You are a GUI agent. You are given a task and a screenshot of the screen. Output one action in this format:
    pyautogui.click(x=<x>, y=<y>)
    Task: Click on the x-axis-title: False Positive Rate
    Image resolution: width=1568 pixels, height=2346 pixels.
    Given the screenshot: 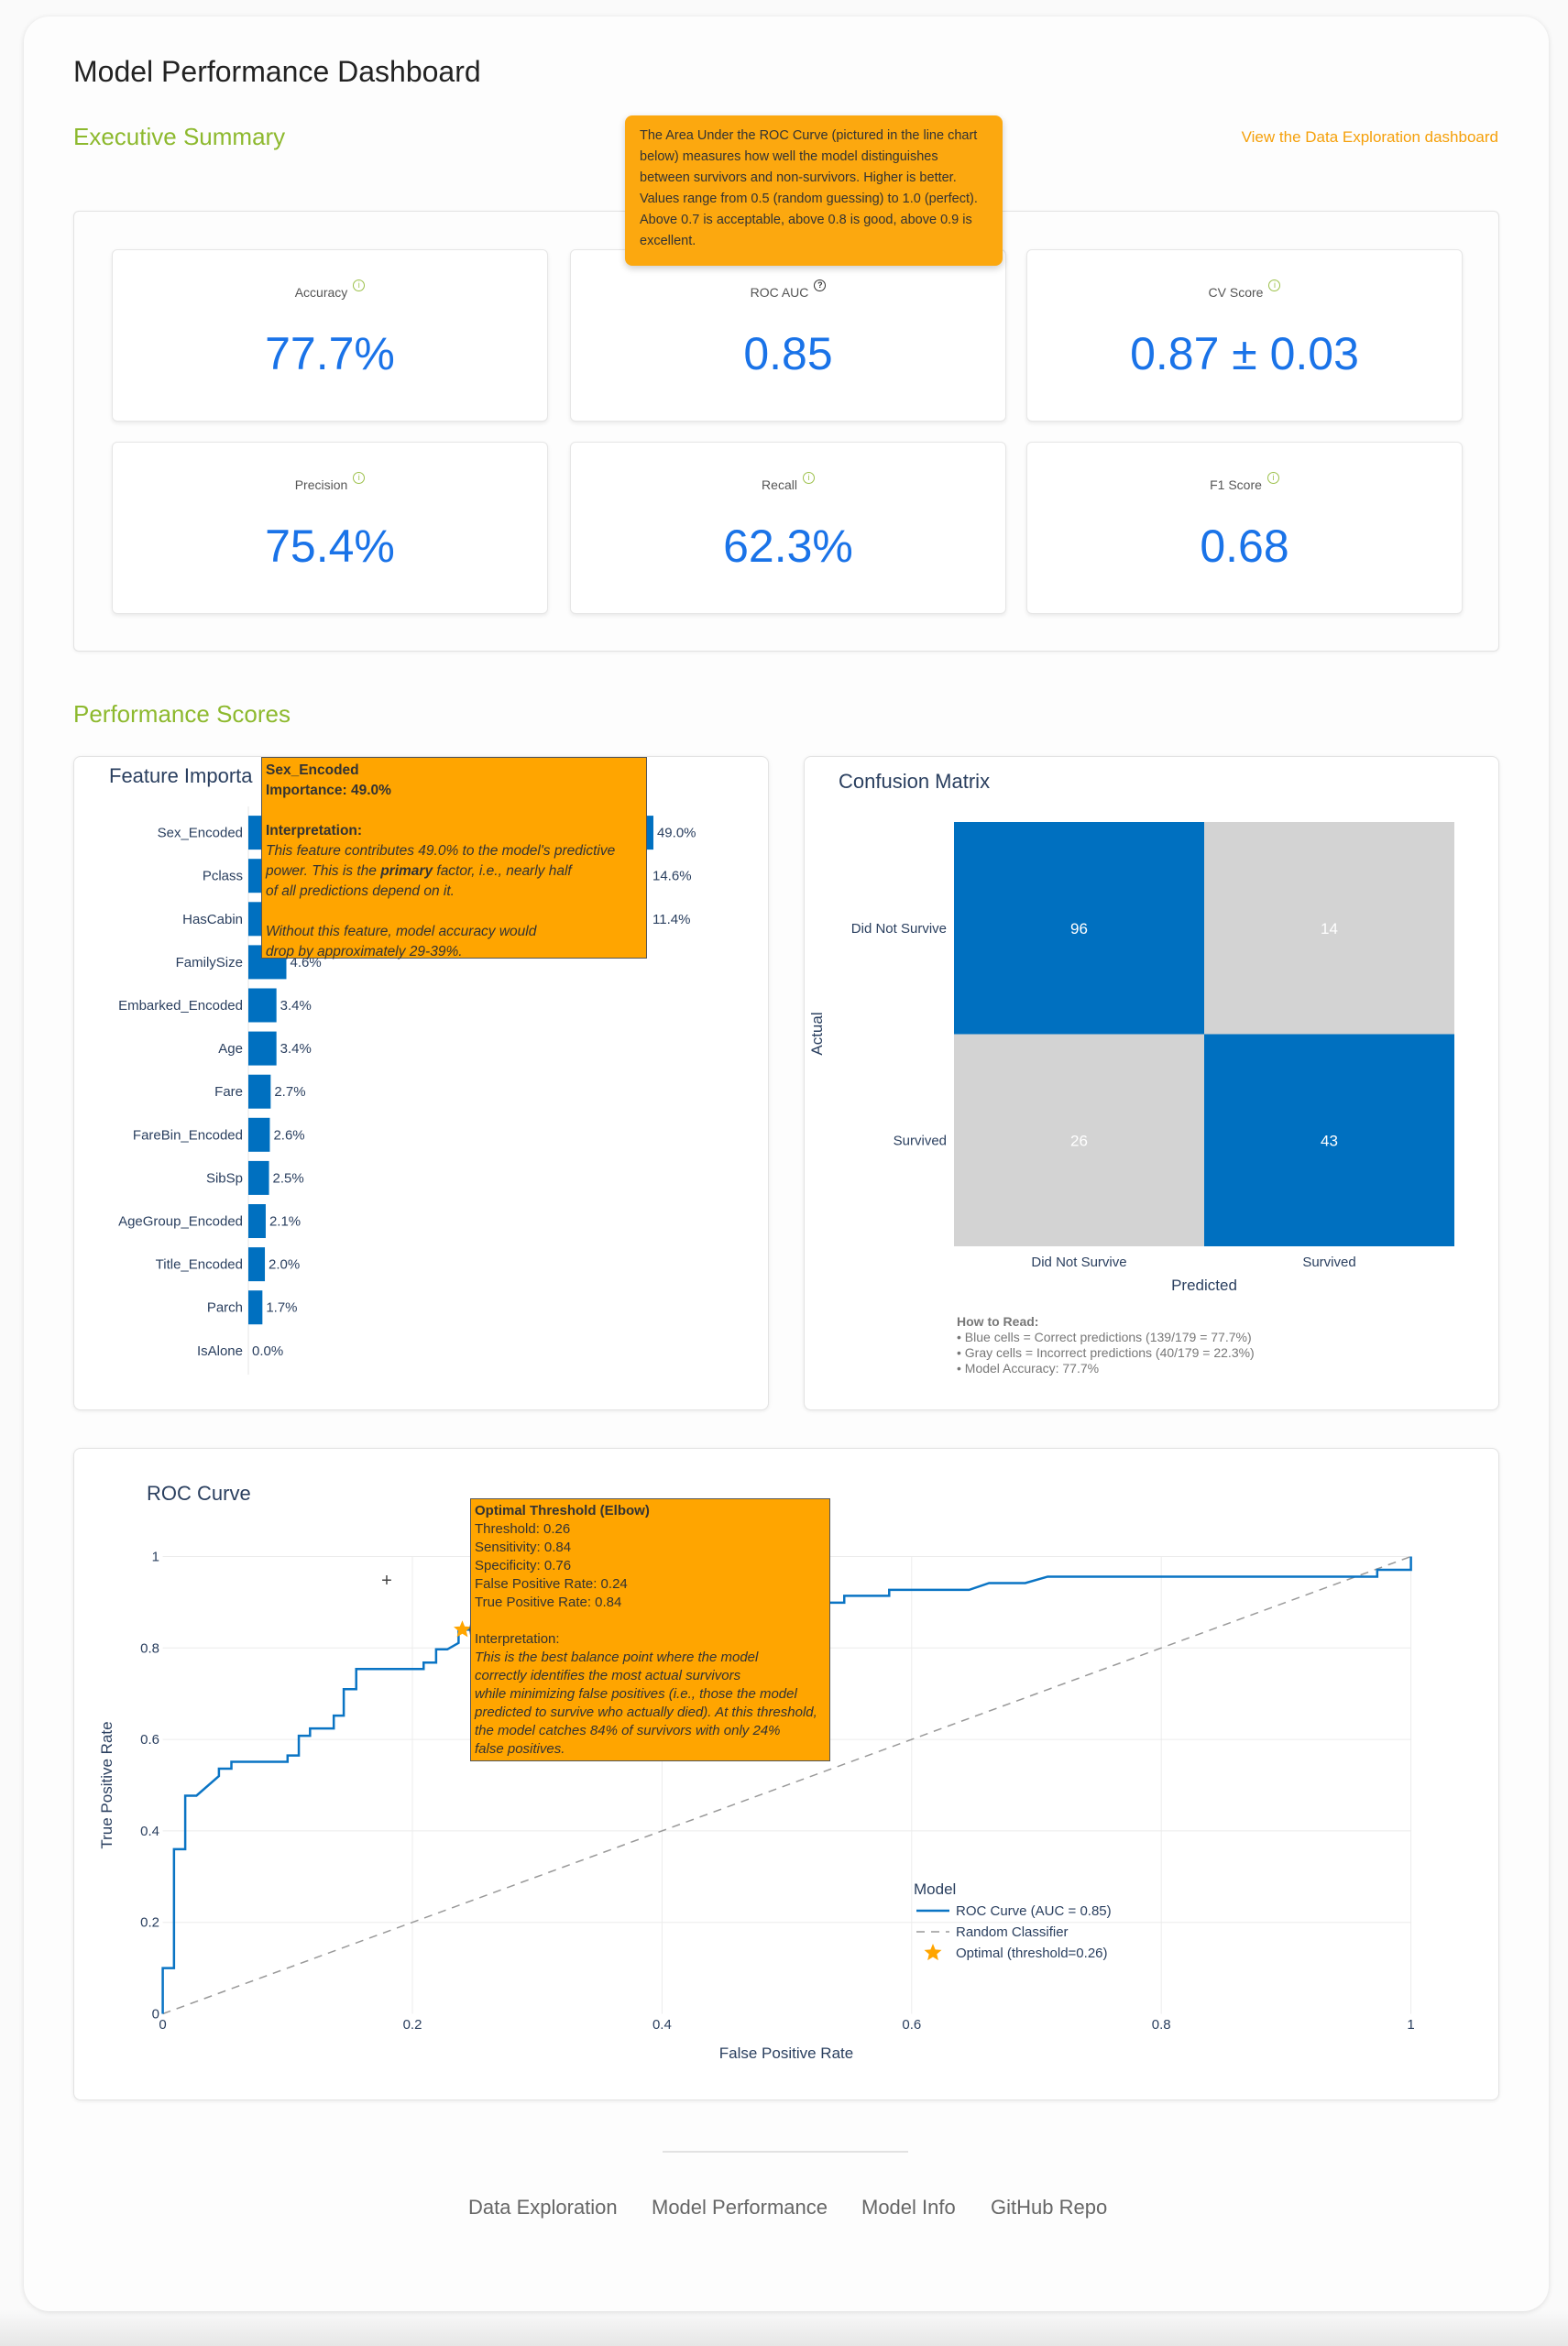 What is the action you would take?
    pyautogui.click(x=786, y=2053)
    